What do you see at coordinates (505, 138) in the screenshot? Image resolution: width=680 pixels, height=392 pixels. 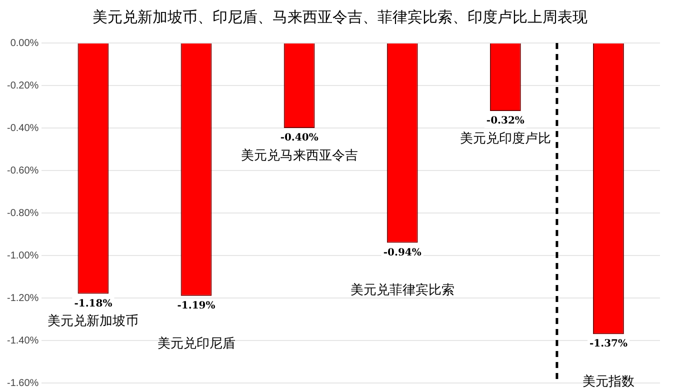 I see `x-tick-label: 美元兑印度卢比` at bounding box center [505, 138].